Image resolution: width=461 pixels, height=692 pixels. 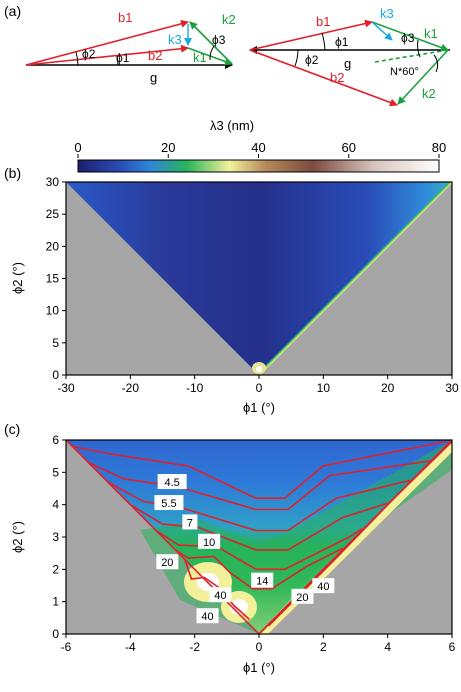 What do you see at coordinates (12, 11) in the screenshot?
I see `panel-label-a: (a)` at bounding box center [12, 11].